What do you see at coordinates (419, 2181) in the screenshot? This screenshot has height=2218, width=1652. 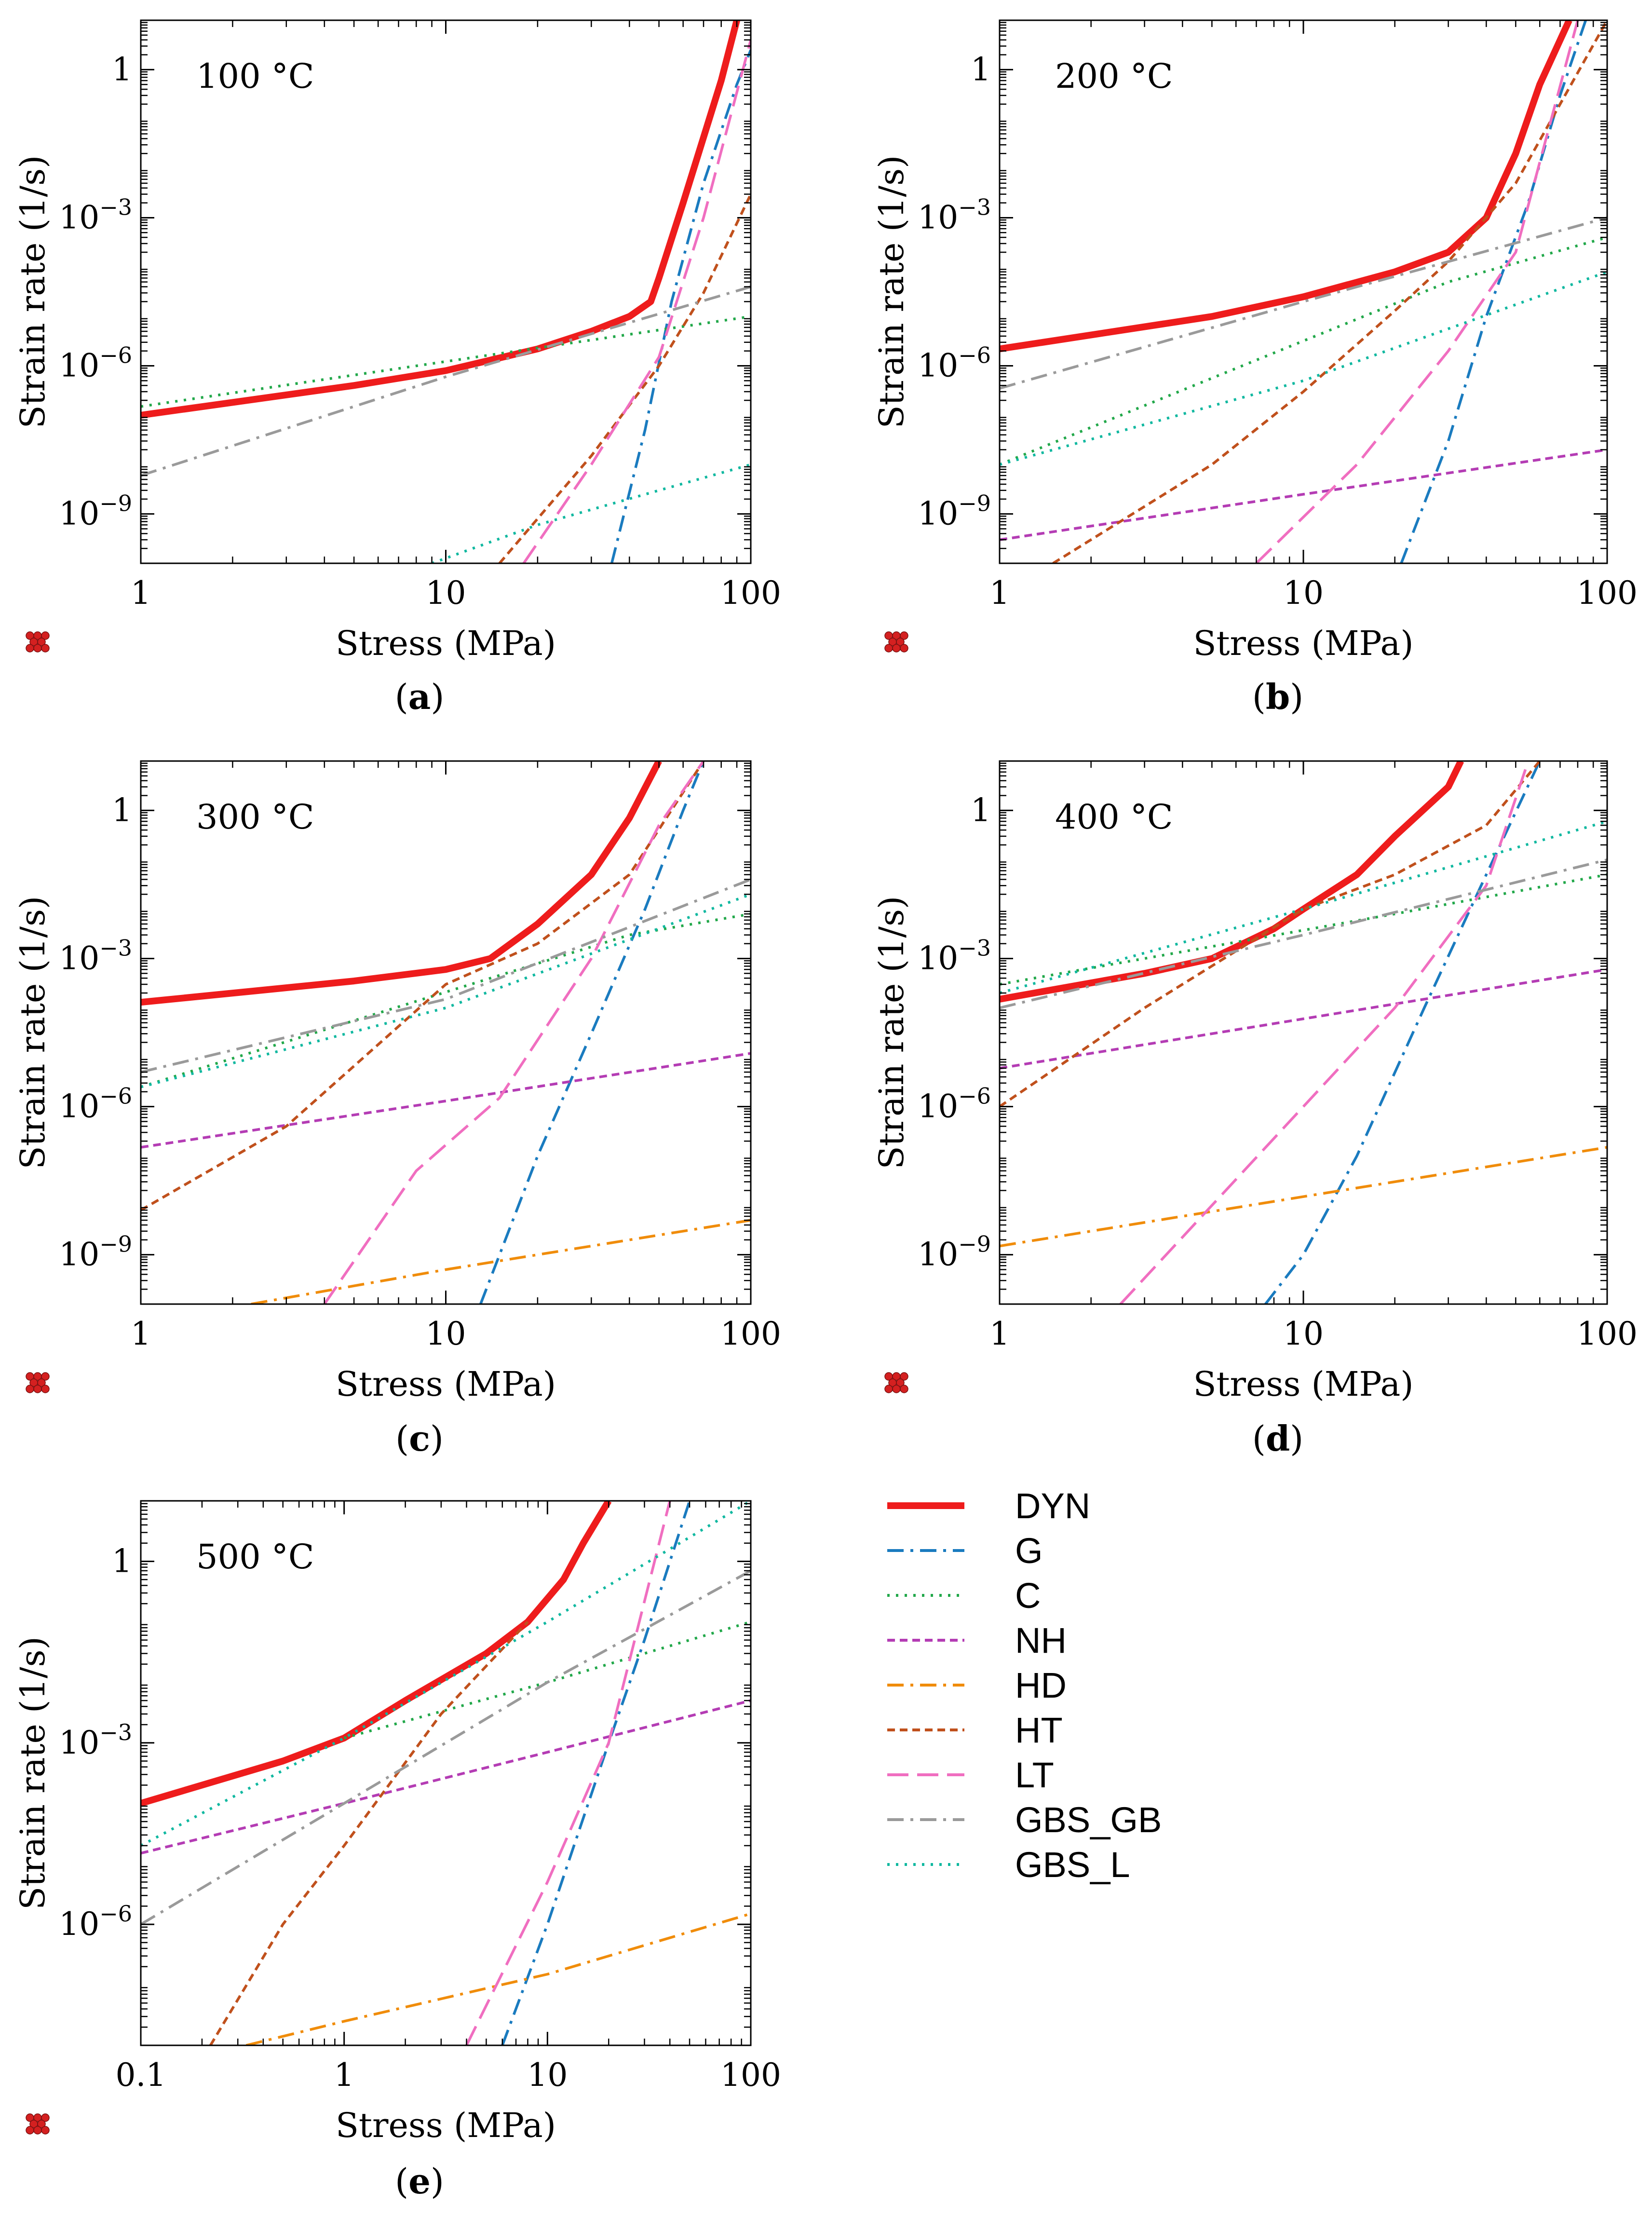 I see `panel-caption: (e)` at bounding box center [419, 2181].